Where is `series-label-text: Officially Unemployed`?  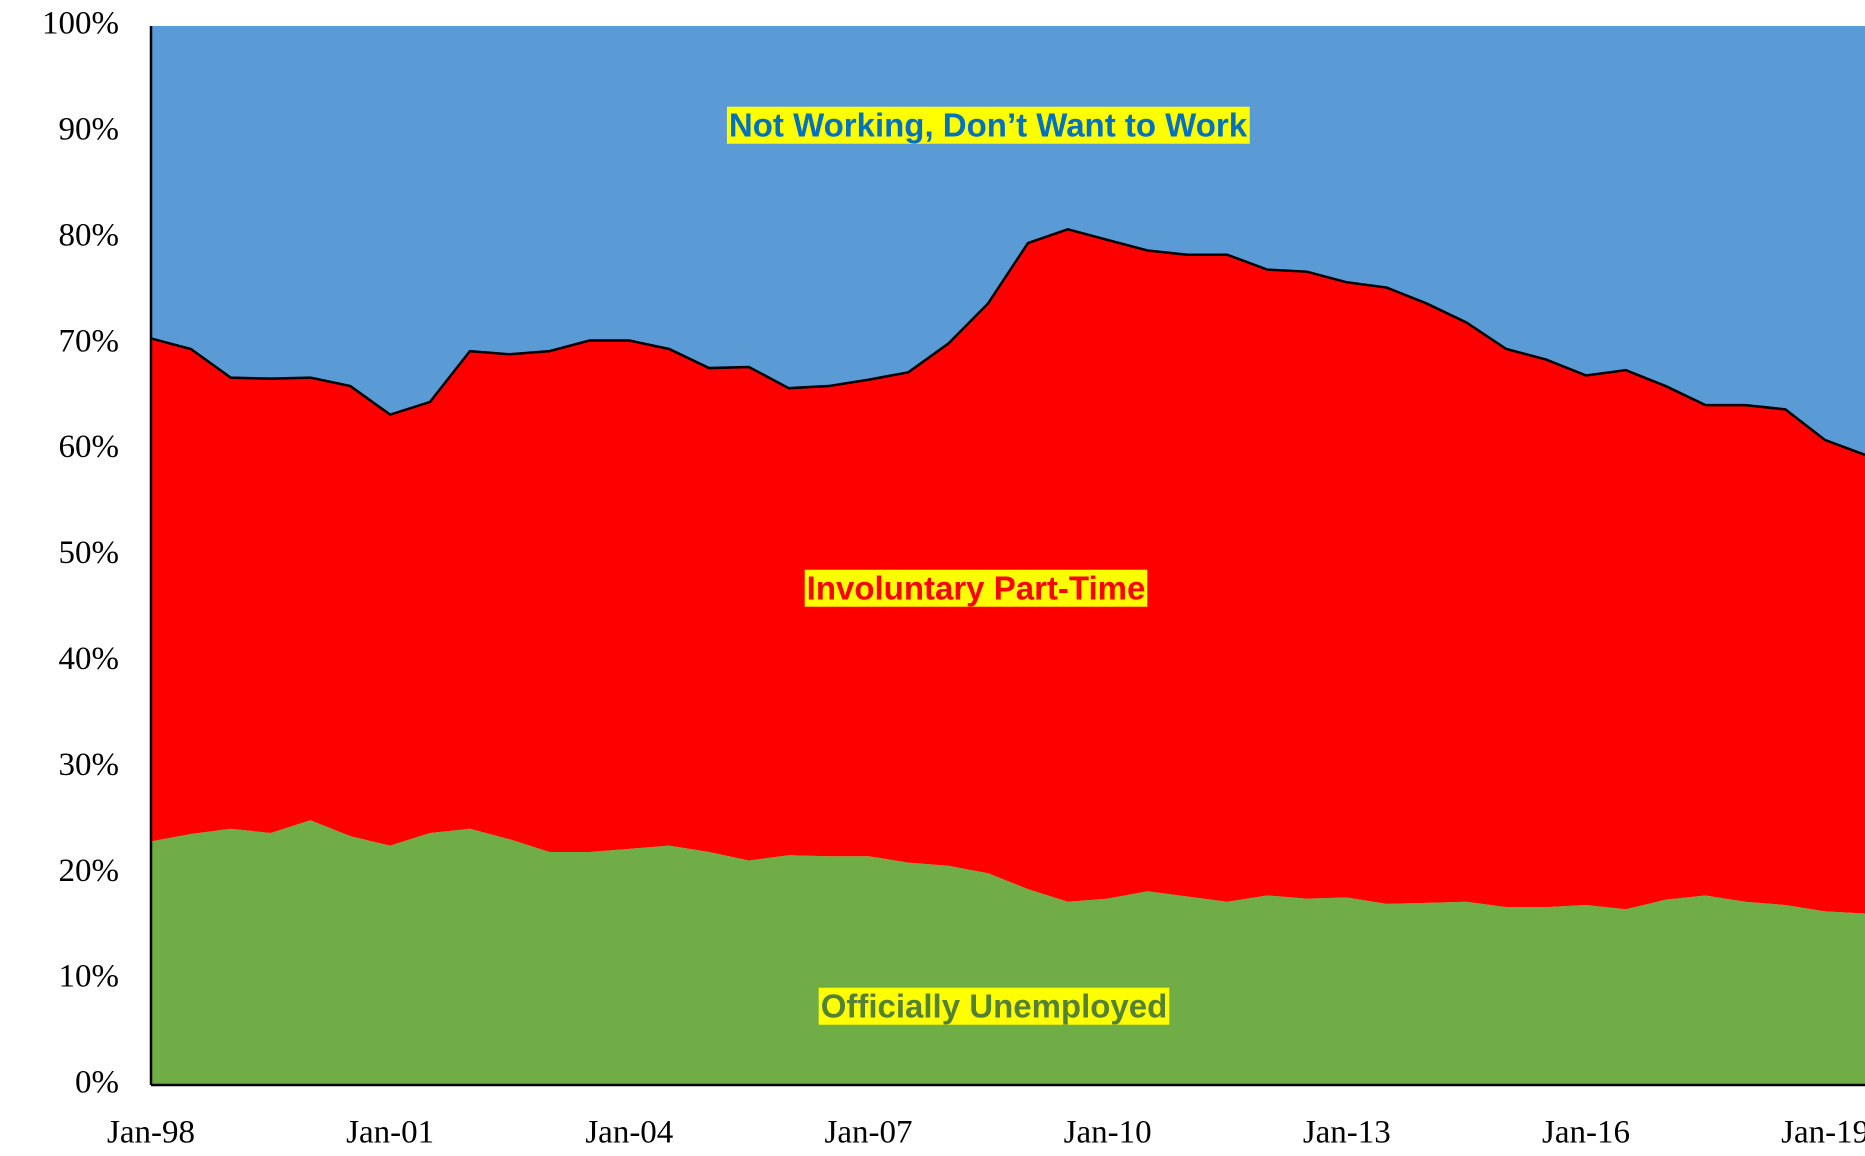 series-label-text: Officially Unemployed is located at coordinates (994, 1006).